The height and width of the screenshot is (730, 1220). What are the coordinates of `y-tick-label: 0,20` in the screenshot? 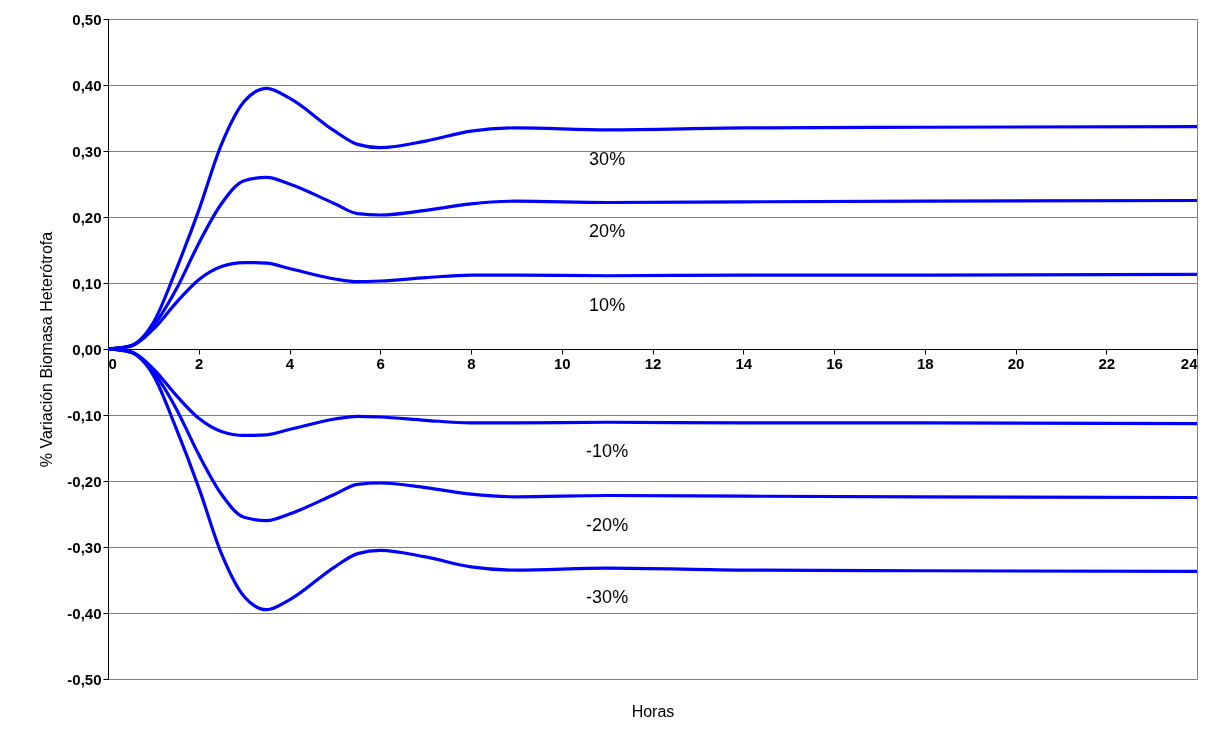 It's located at (87, 217).